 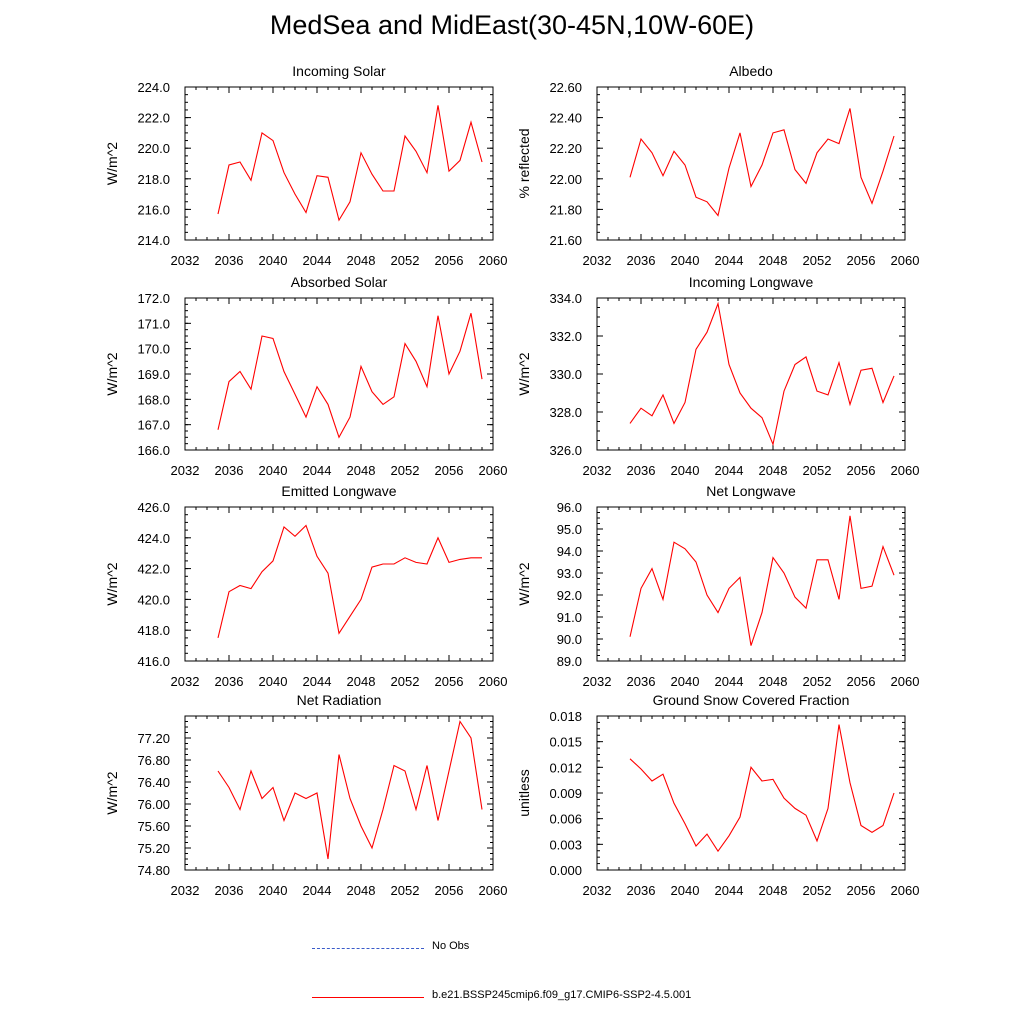 What do you see at coordinates (368, 997) in the screenshot?
I see `legend-line-solid` at bounding box center [368, 997].